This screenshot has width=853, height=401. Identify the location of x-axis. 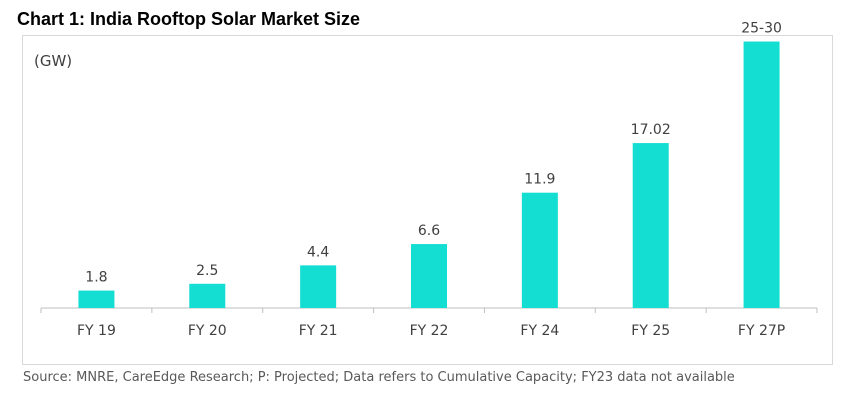
(429, 310).